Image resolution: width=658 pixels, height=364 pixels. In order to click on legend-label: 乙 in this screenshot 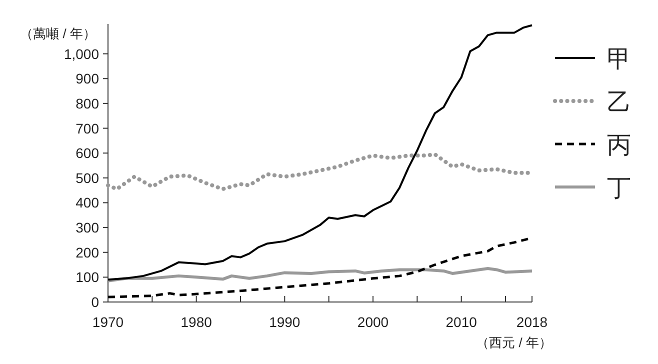, I will do `click(619, 102)`.